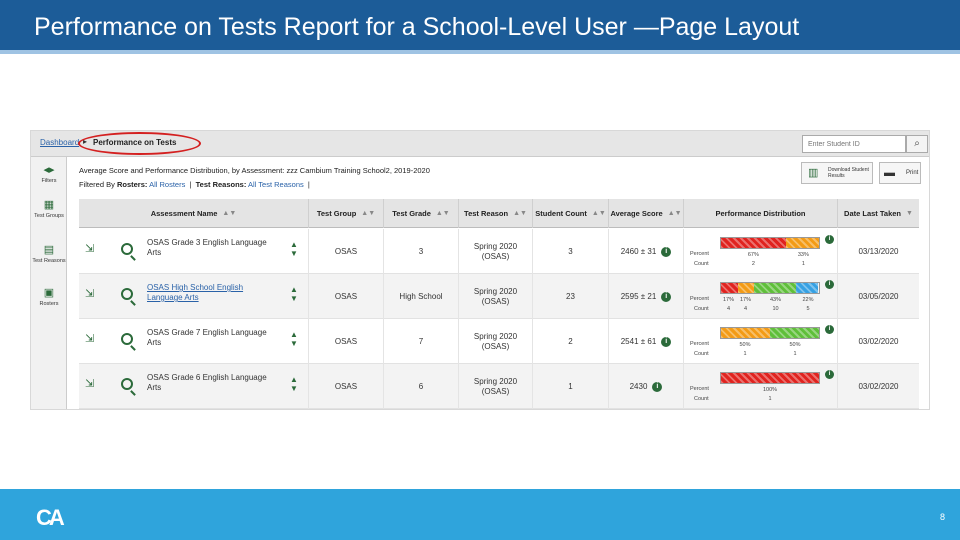 The width and height of the screenshot is (960, 540). I want to click on segment-percent: 50%, so click(745, 345).